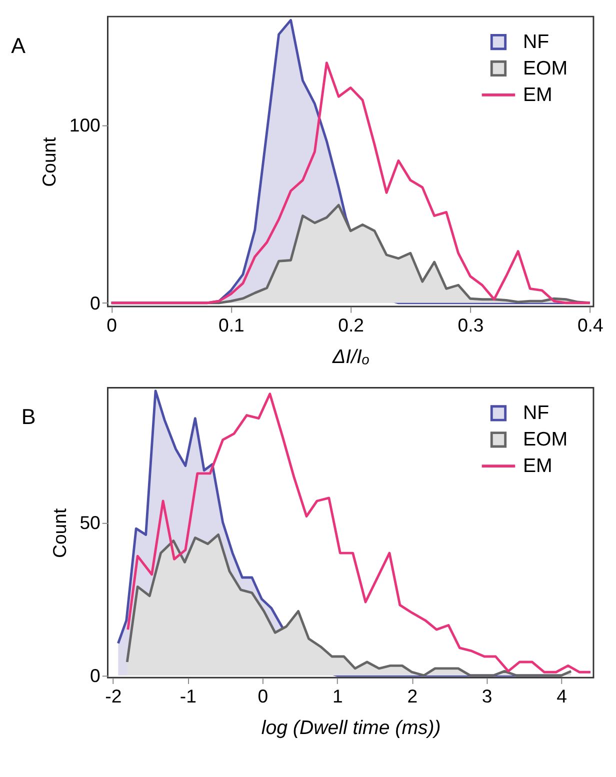  What do you see at coordinates (231, 325) in the screenshot?
I see `x-tick-label: 0.1` at bounding box center [231, 325].